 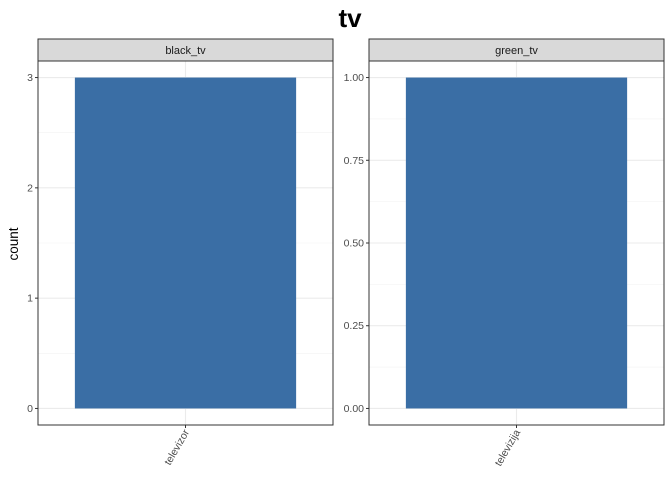 What do you see at coordinates (30, 299) in the screenshot?
I see `y-tick-label: 1` at bounding box center [30, 299].